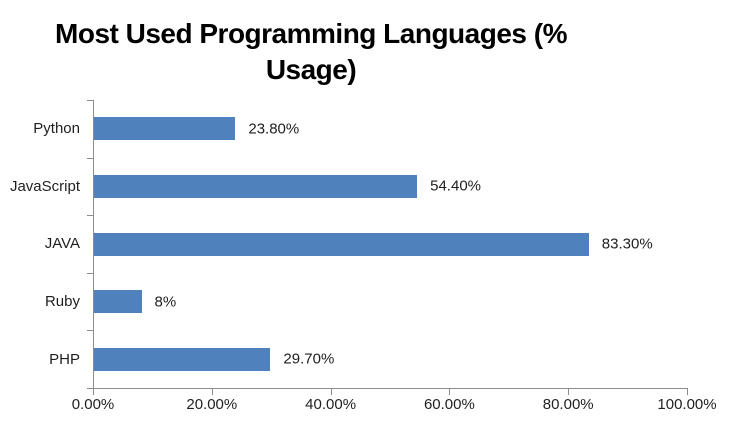 The width and height of the screenshot is (740, 431). Describe the element at coordinates (568, 404) in the screenshot. I see `value-axis-label: 80.00%` at that location.